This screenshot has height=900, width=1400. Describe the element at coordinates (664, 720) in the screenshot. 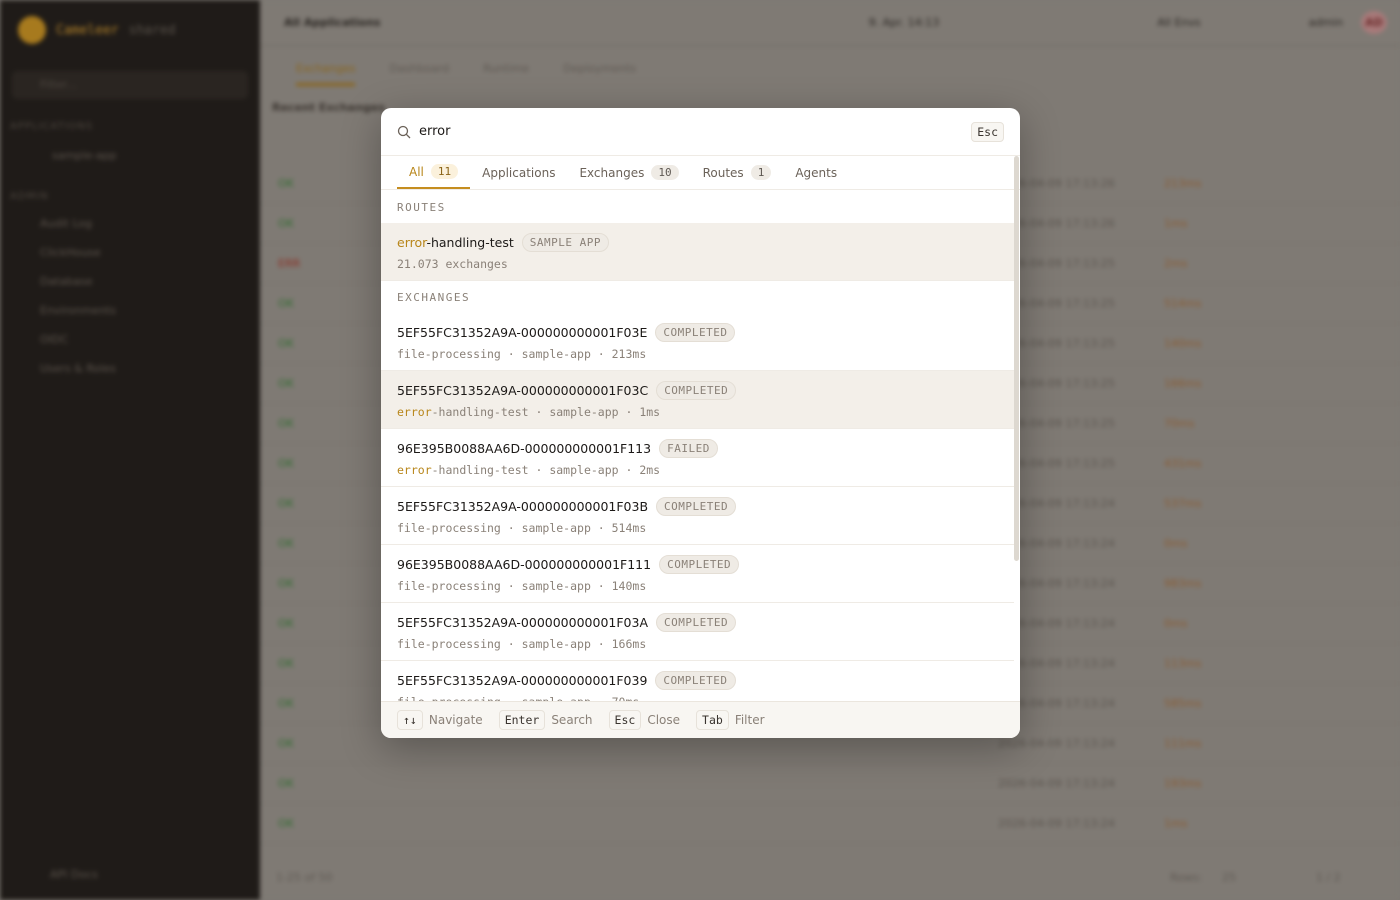

I see `hint-label: Close` at that location.